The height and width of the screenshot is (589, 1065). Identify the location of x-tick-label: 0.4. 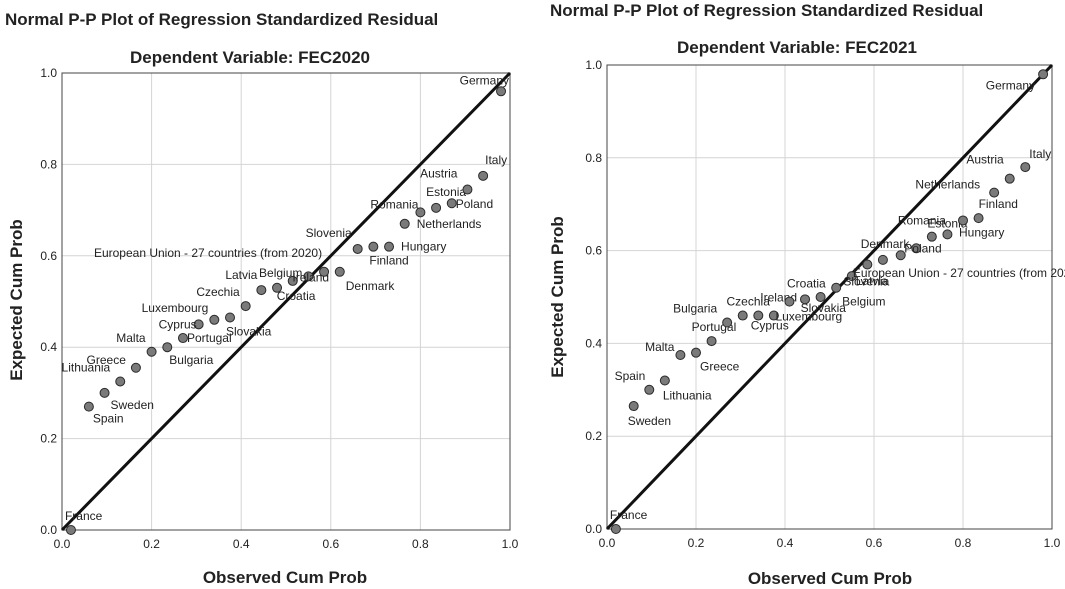
(785, 543).